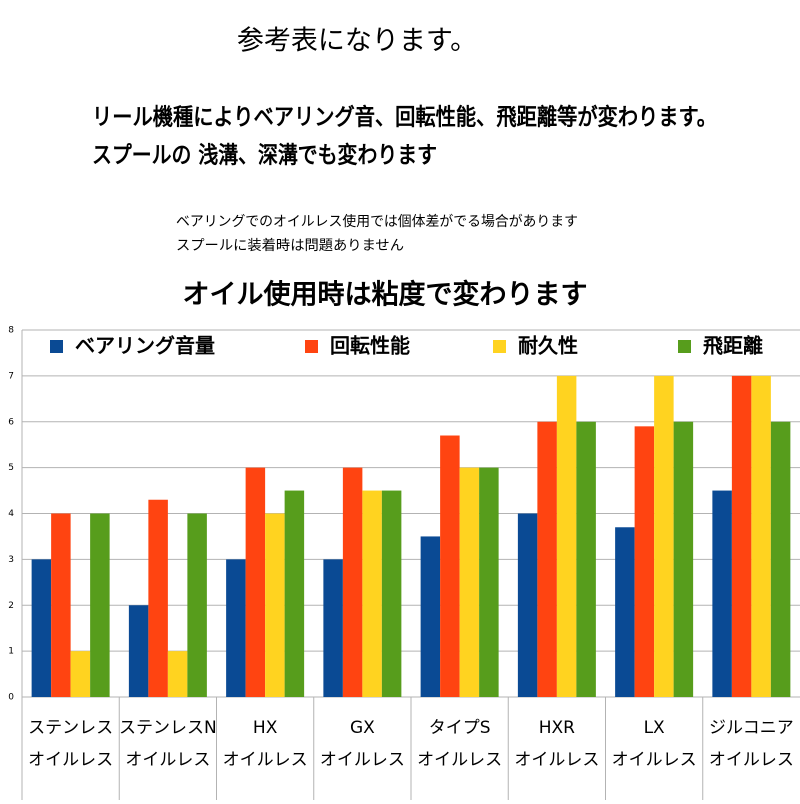 This screenshot has height=804, width=800. I want to click on text-line: リール機種によりベアリング音、回転性能、飛距離等が変わります。, so click(404, 117).